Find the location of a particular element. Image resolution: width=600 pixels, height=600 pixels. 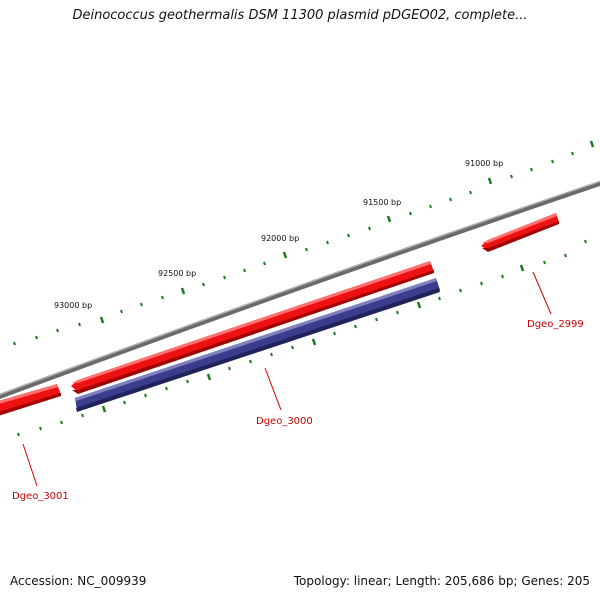

gene-label-dgeo-3000: Dgeo_3000 is located at coordinates (284, 421).